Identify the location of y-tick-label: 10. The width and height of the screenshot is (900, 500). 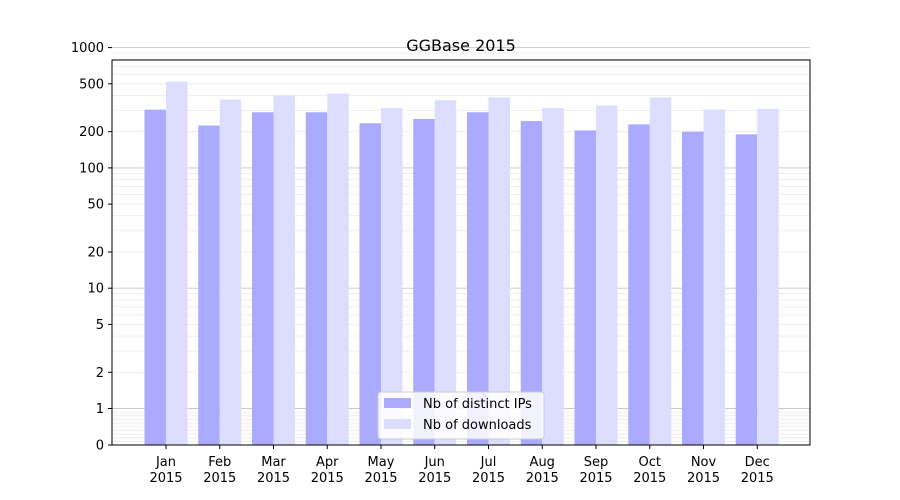
(95, 289).